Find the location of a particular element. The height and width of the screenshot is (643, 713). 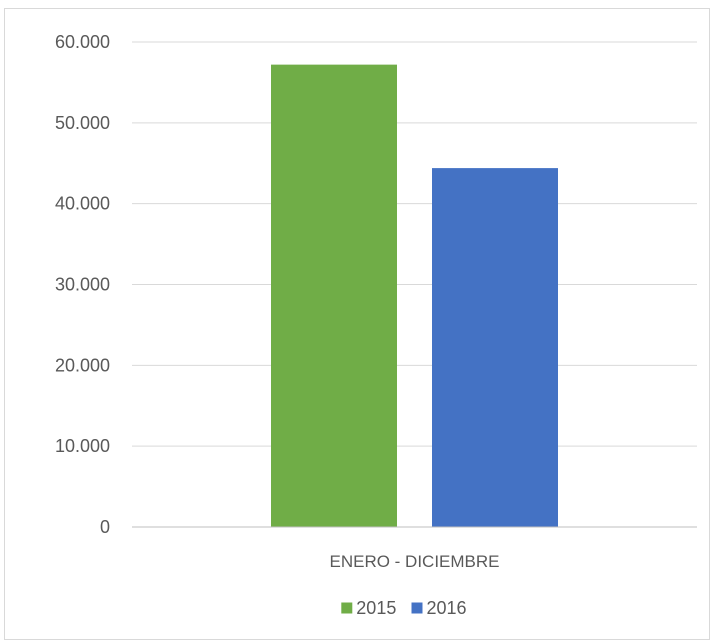

y-tick-label: 60.000 is located at coordinates (82, 42).